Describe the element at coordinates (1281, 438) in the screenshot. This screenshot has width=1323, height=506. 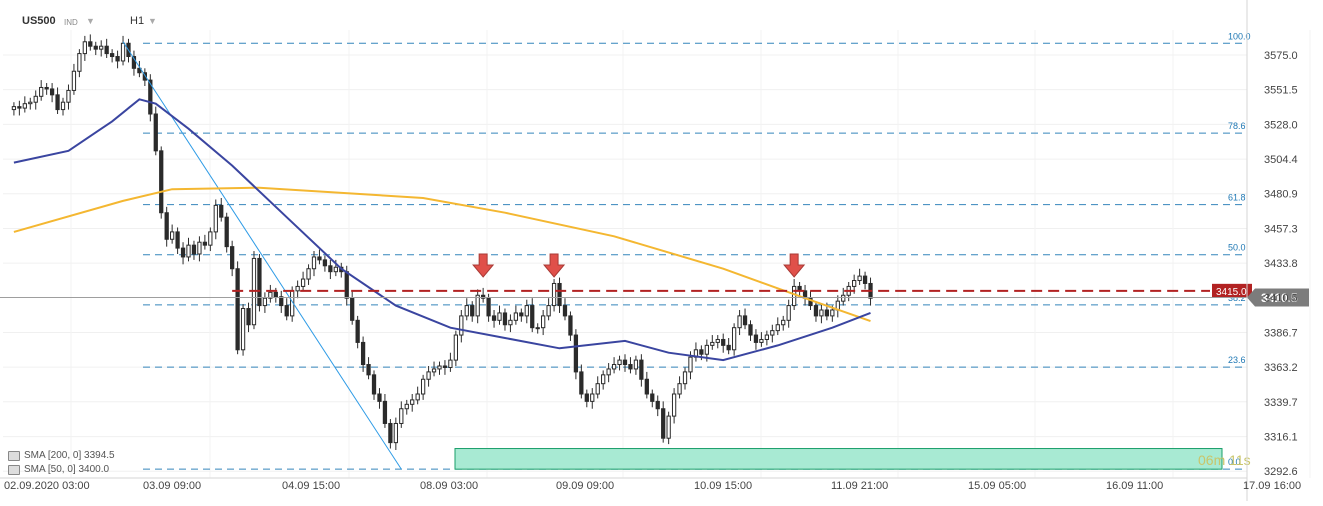
I see `y-tick-label: 3316.1` at that location.